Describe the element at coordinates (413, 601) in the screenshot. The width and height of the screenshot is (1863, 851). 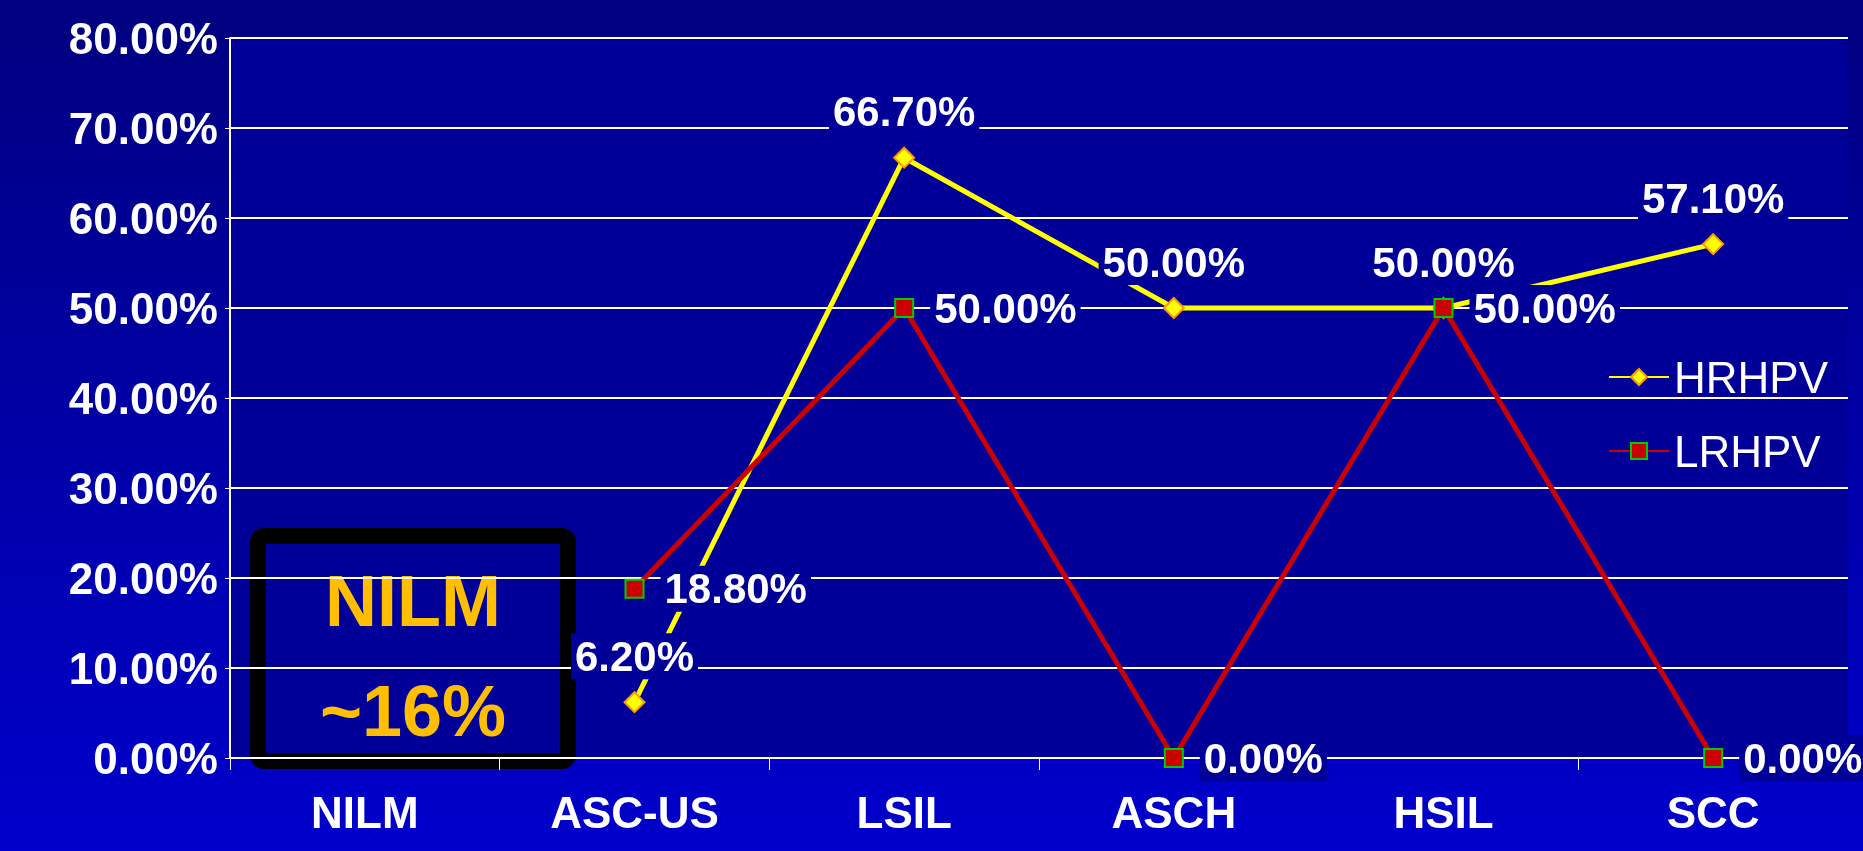
I see `annotation: NILM` at that location.